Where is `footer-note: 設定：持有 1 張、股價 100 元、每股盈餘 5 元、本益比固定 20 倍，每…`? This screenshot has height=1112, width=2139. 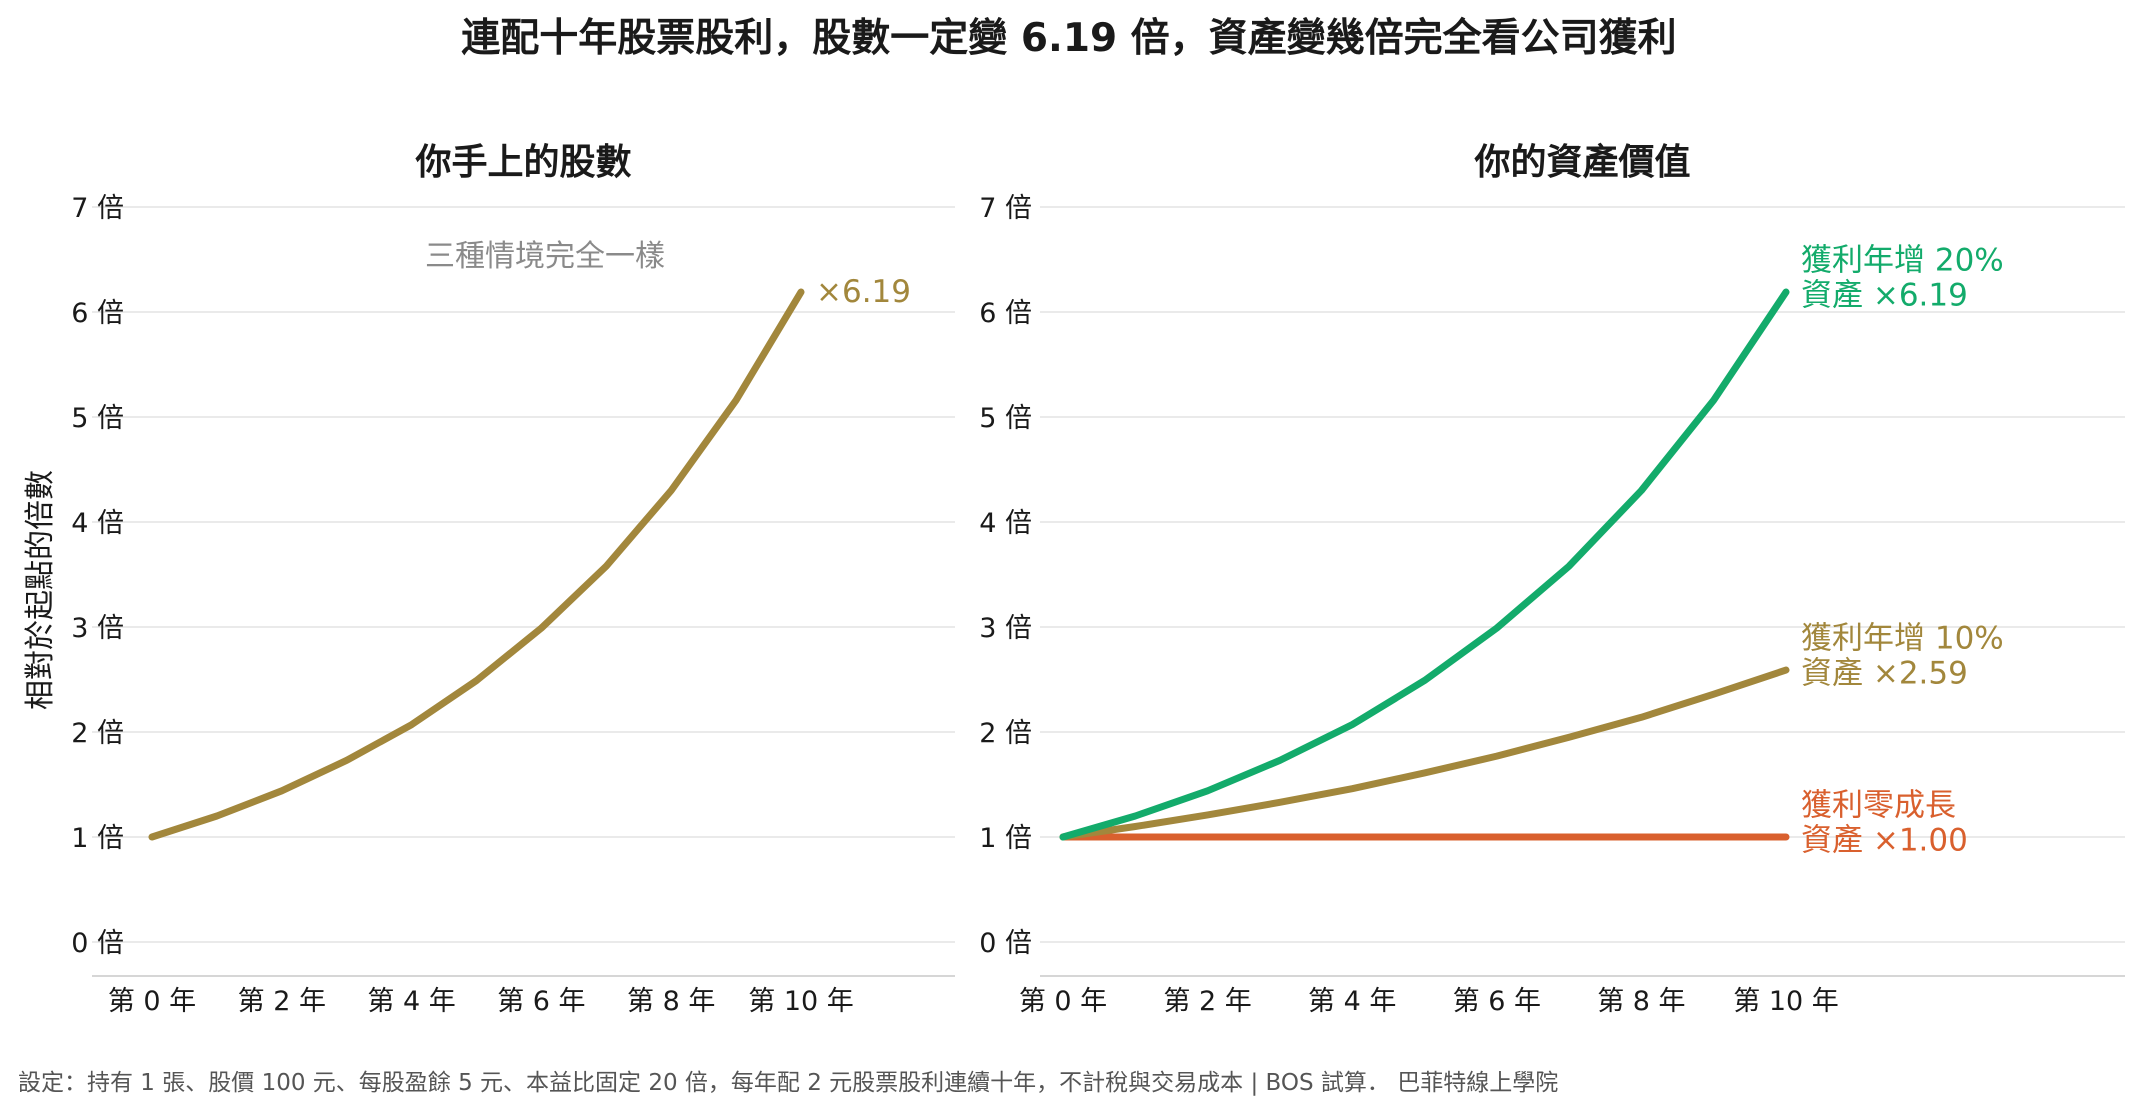
footer-note: 設定：持有 1 張、股價 100 元、每股盈餘 5 元、本益比固定 20 倍，每… is located at coordinates (788, 1083).